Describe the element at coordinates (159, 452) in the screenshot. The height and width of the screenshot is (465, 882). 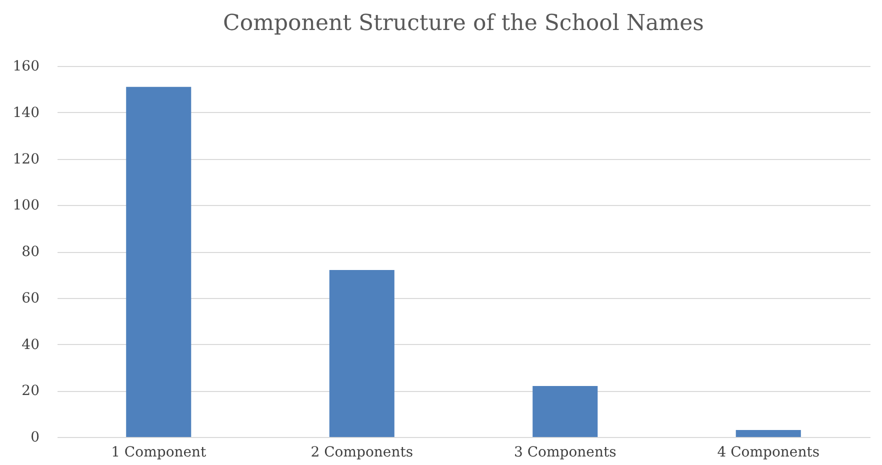
I see `x-tick-label: 1 Component` at that location.